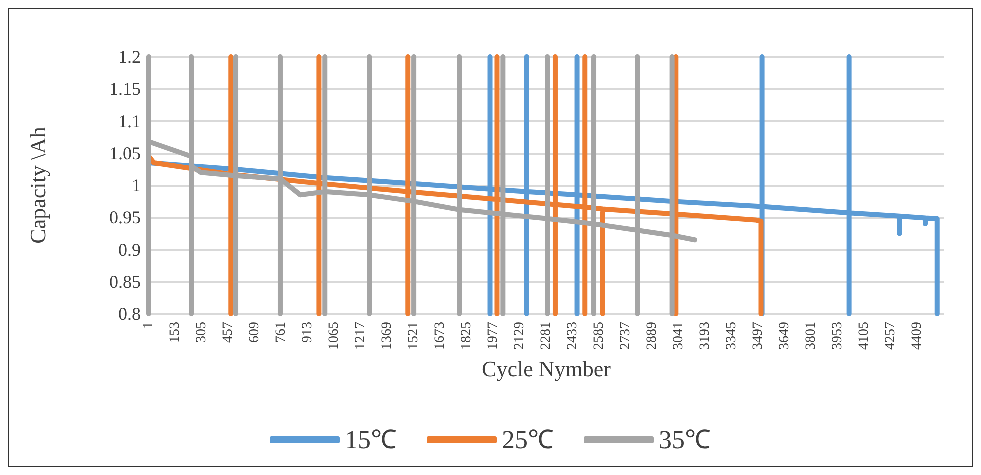 This screenshot has height=475, width=981. What do you see at coordinates (600, 336) in the screenshot?
I see `x-tick-label: 2585` at bounding box center [600, 336].